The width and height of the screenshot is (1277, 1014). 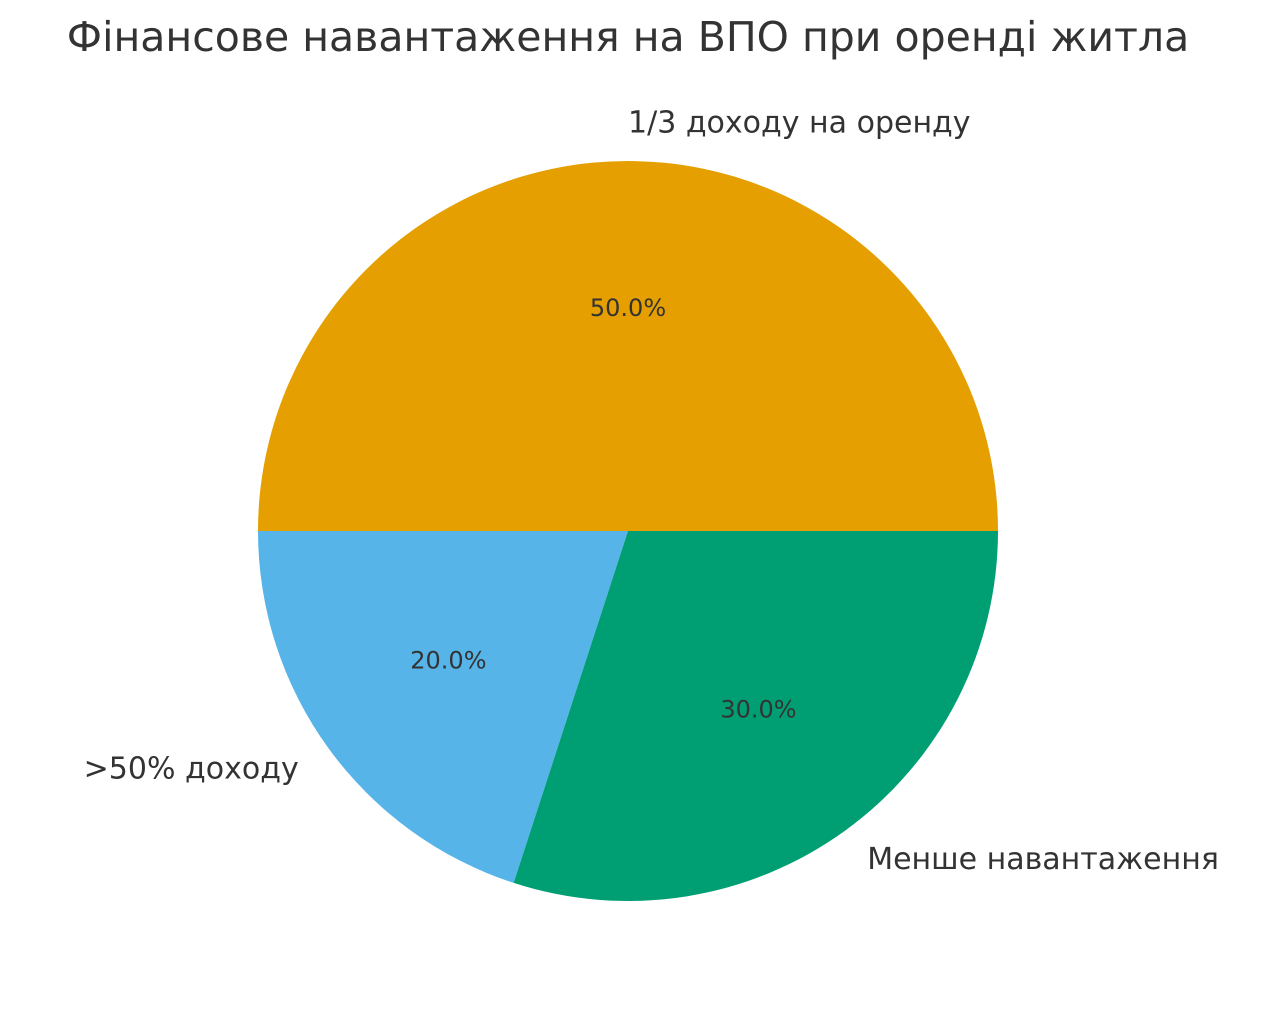 What do you see at coordinates (191, 769) in the screenshot?
I see `slice-label: >50% доходу` at bounding box center [191, 769].